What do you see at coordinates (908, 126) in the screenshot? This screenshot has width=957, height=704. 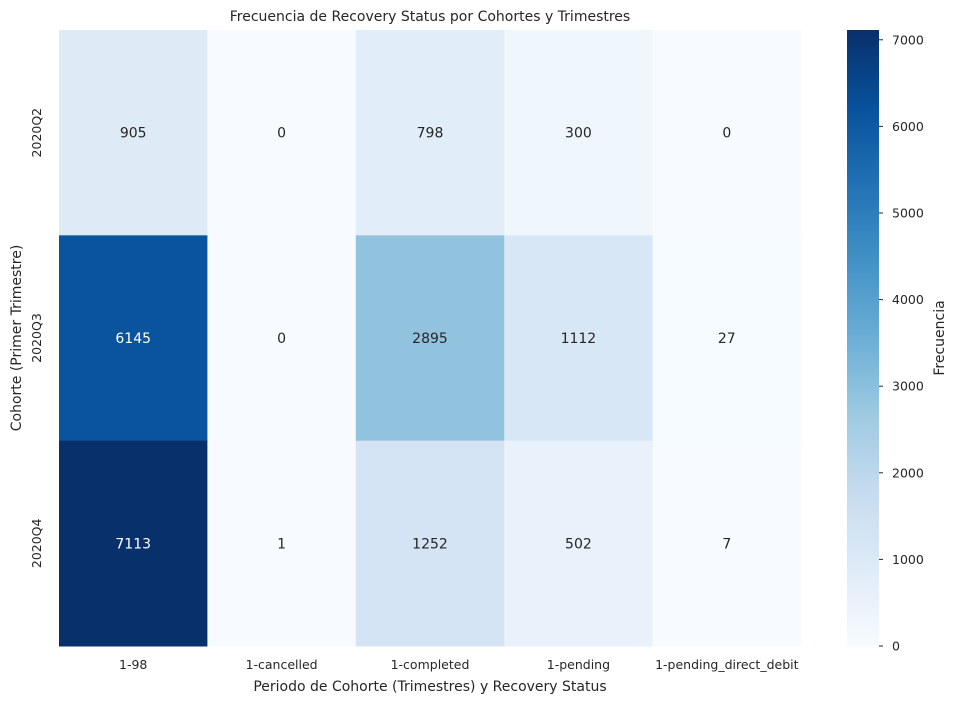 I see `colorbar-tick-label: 6000` at bounding box center [908, 126].